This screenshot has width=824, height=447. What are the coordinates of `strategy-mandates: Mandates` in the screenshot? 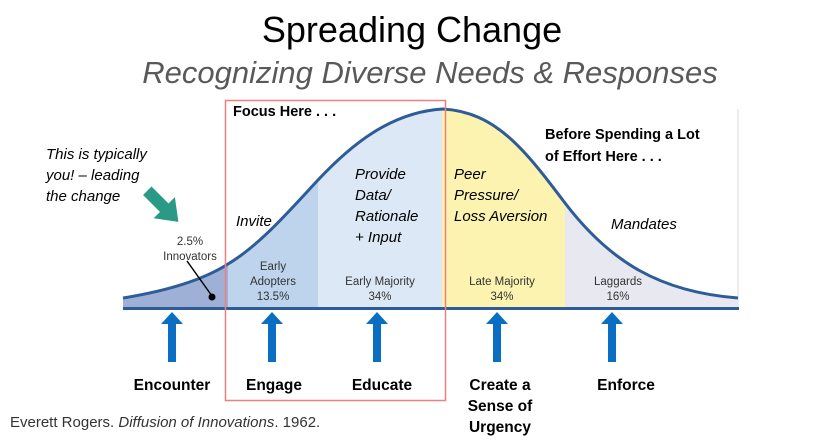 It's located at (644, 224).